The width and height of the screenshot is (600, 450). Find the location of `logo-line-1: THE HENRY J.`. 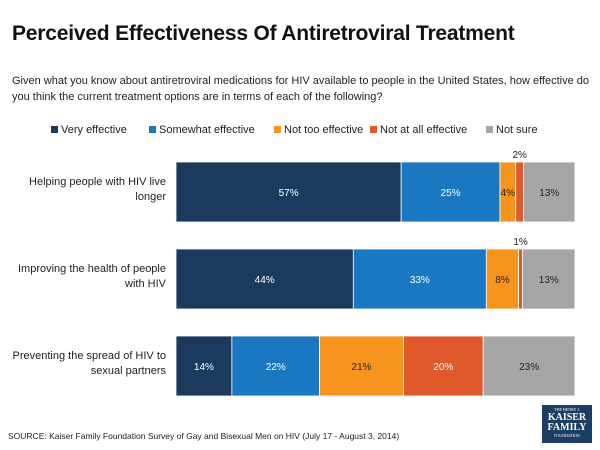

logo-line-1: THE HENRY J. is located at coordinates (567, 409).